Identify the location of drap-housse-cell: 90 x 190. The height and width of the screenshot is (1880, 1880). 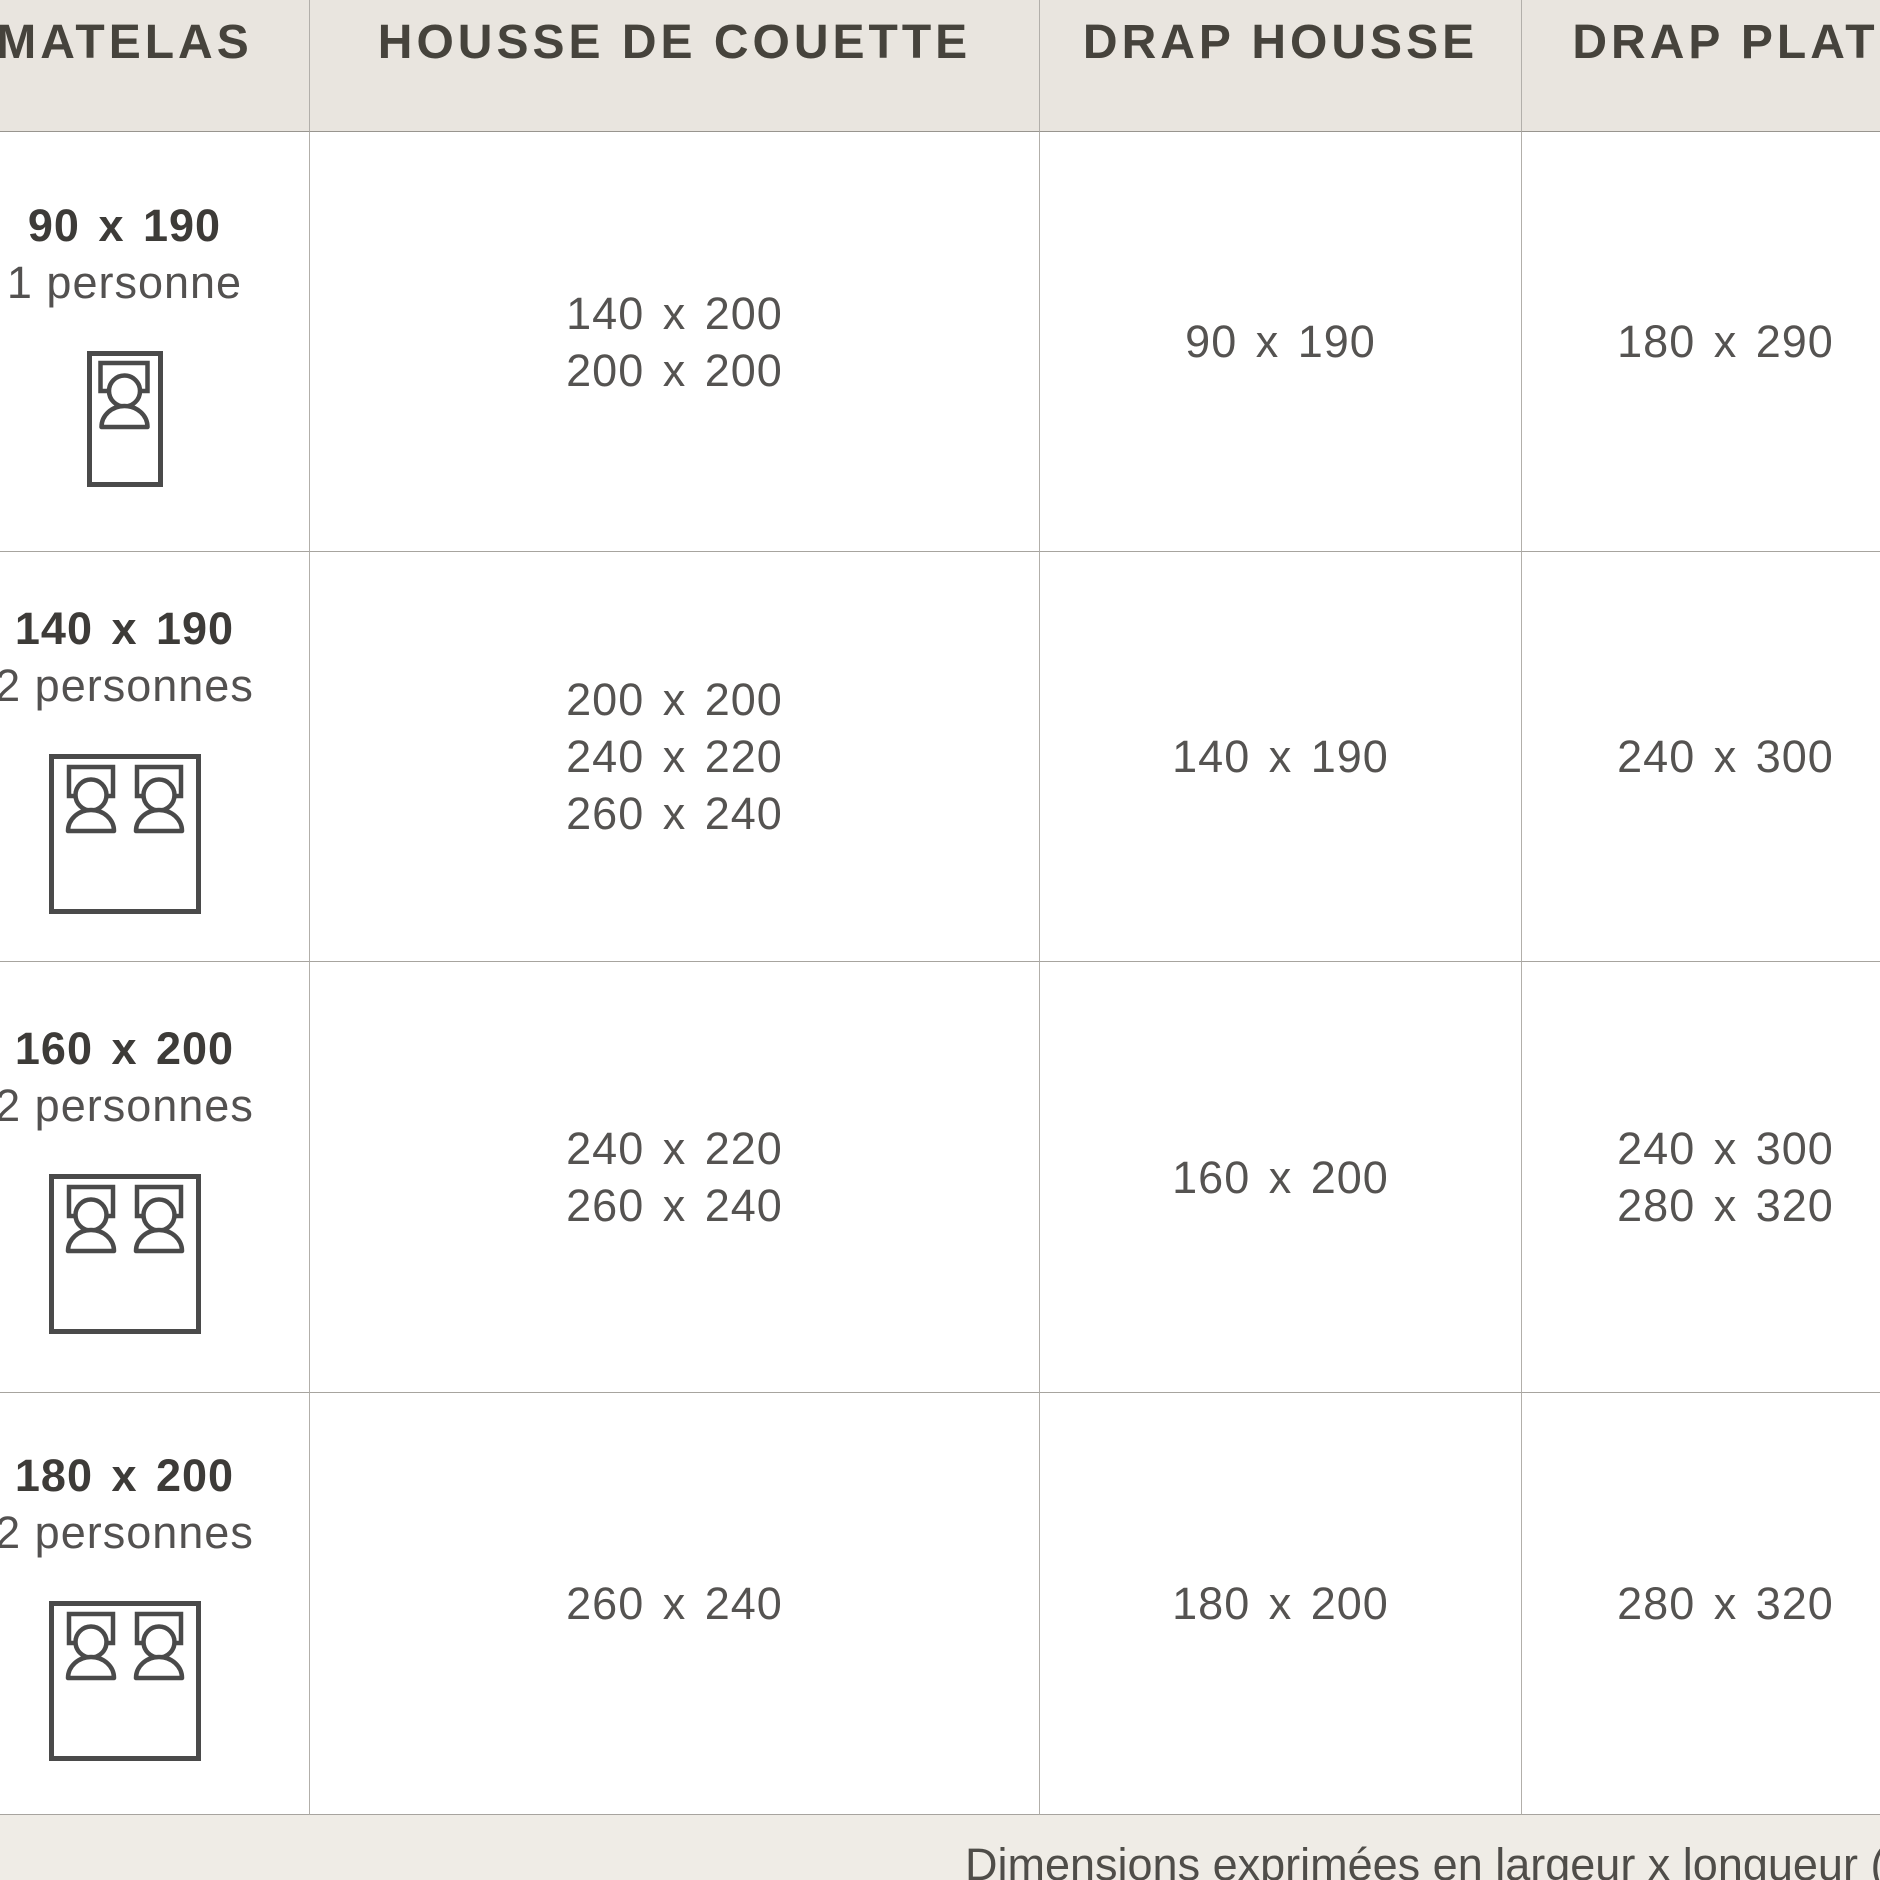
(1281, 342).